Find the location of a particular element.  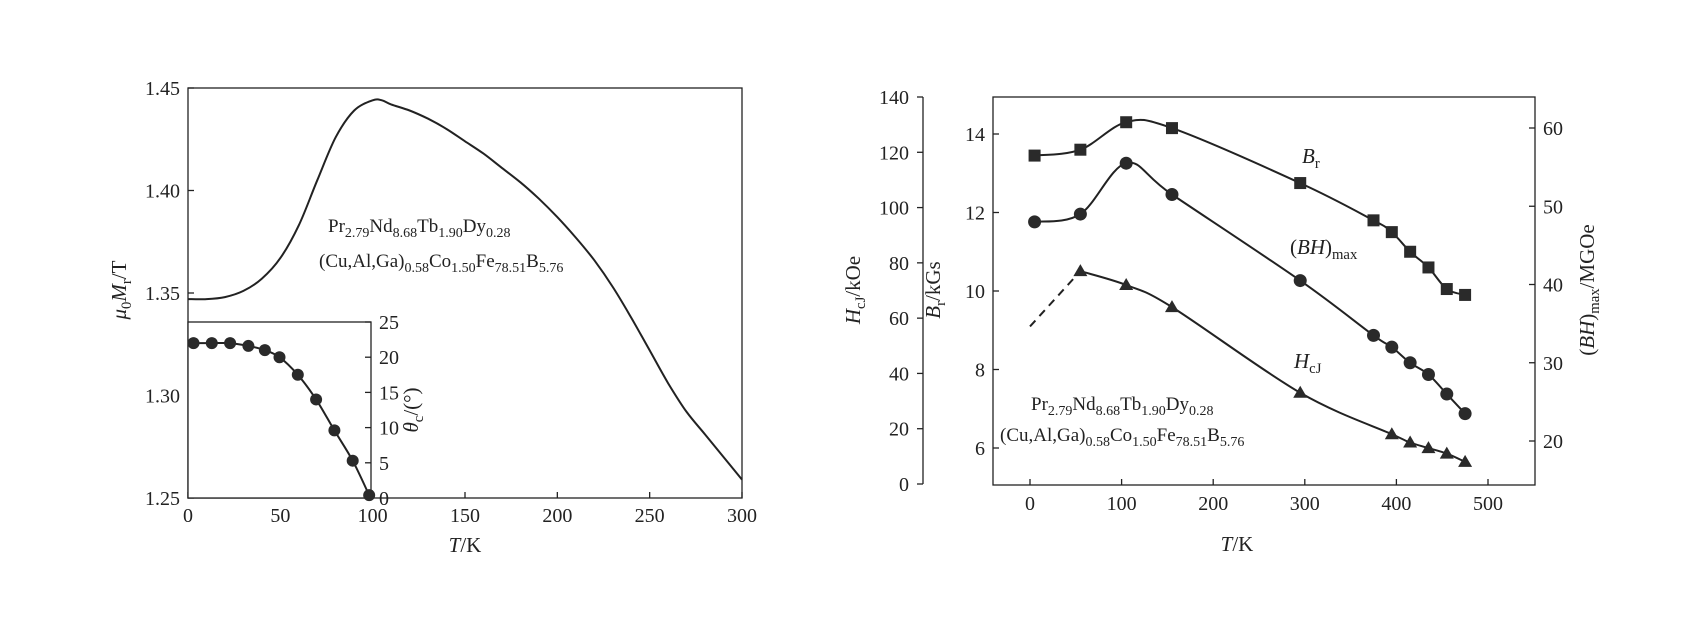

left-x-tick-label: 300 is located at coordinates (742, 516).